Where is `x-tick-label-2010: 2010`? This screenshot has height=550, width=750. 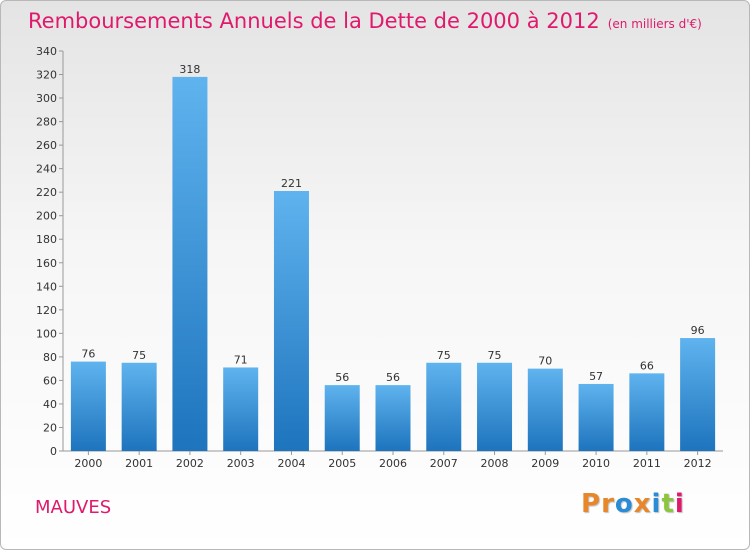 x-tick-label-2010: 2010 is located at coordinates (596, 463).